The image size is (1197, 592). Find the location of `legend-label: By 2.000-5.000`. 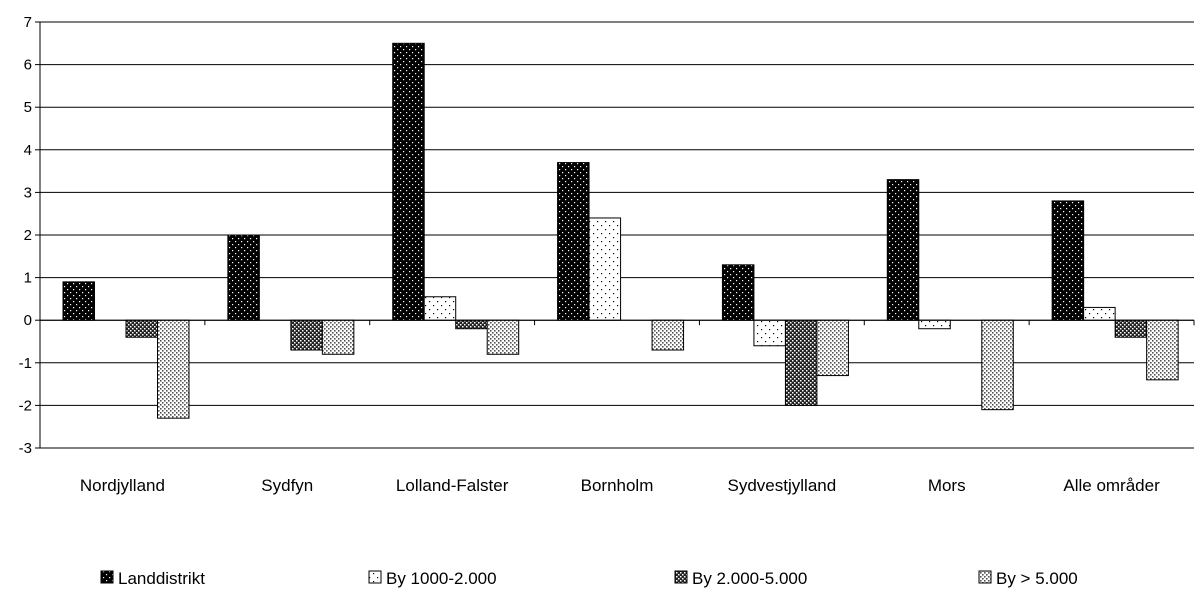

legend-label: By 2.000-5.000 is located at coordinates (749, 578).